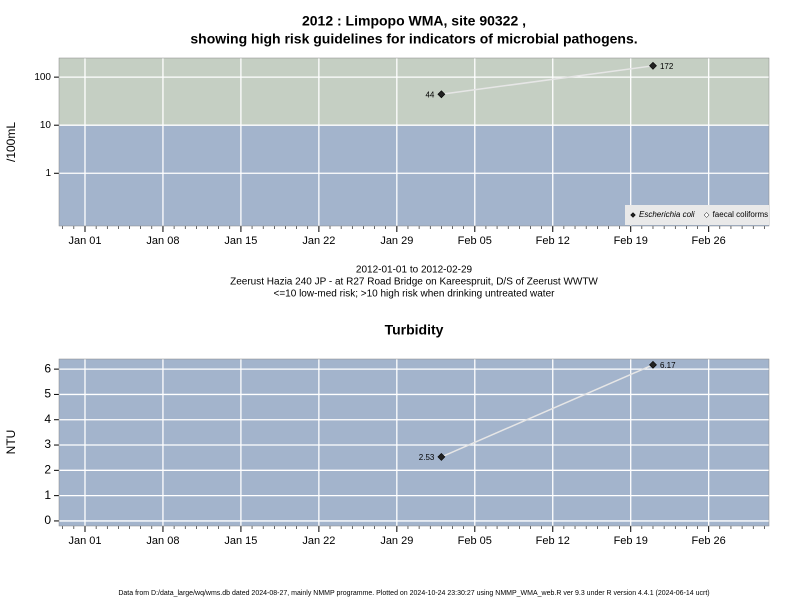 The width and height of the screenshot is (800, 600). Describe the element at coordinates (414, 270) in the screenshot. I see `annotation: 2012-01-01 to 2012-02-29` at that location.